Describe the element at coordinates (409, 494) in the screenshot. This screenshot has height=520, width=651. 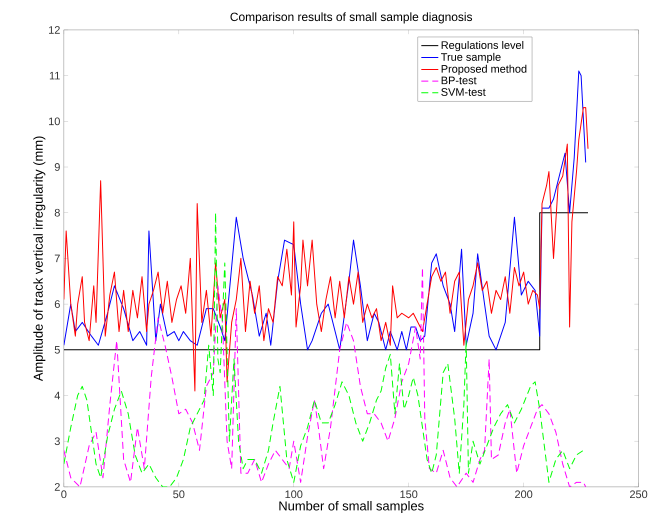
I see `x-tick-label: 150` at that location.